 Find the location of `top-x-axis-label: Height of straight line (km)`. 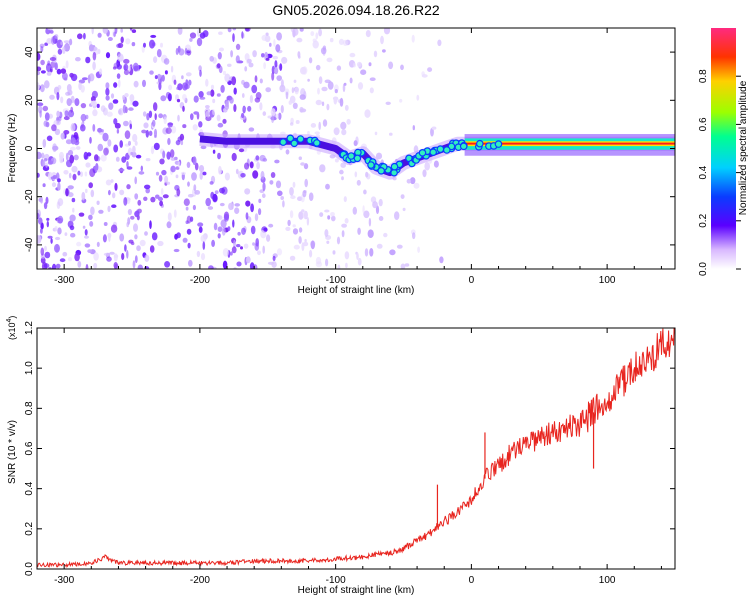

top-x-axis-label: Height of straight line (km) is located at coordinates (356, 290).